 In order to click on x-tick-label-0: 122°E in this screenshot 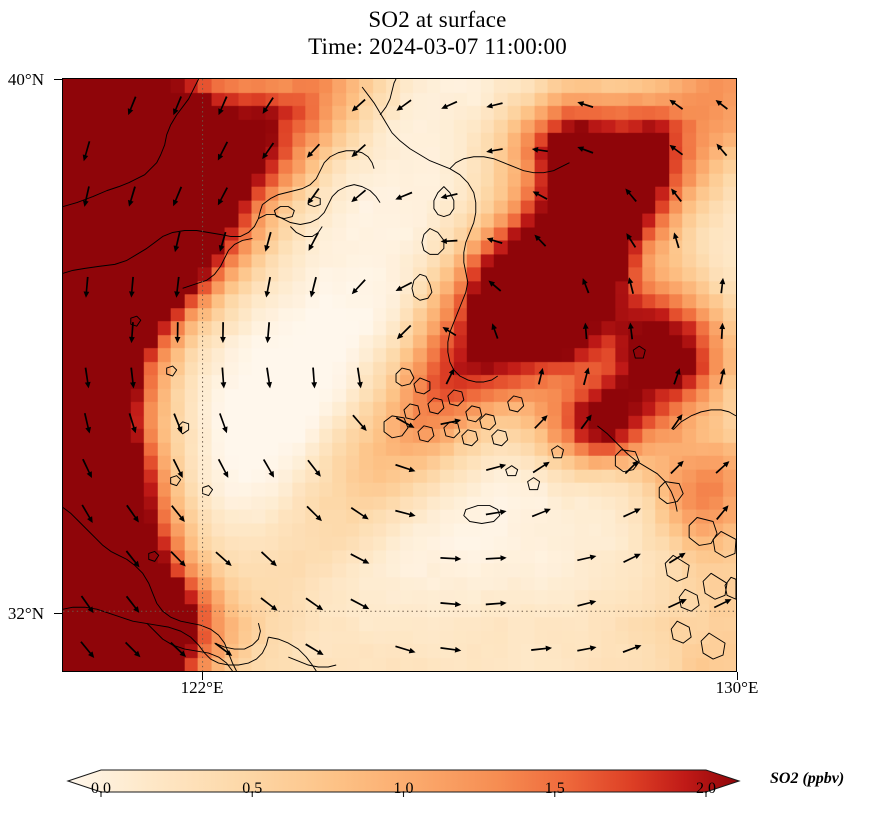, I will do `click(202, 687)`.